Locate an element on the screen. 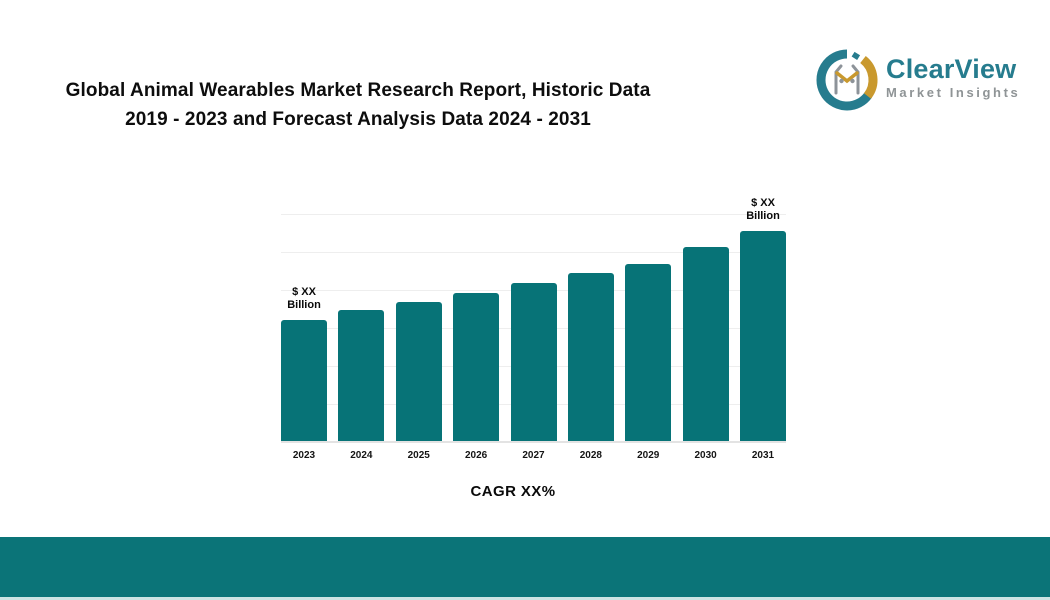 The height and width of the screenshot is (600, 1050). bar-group-2031: $ XX Billion 2031 is located at coordinates (763, 329).